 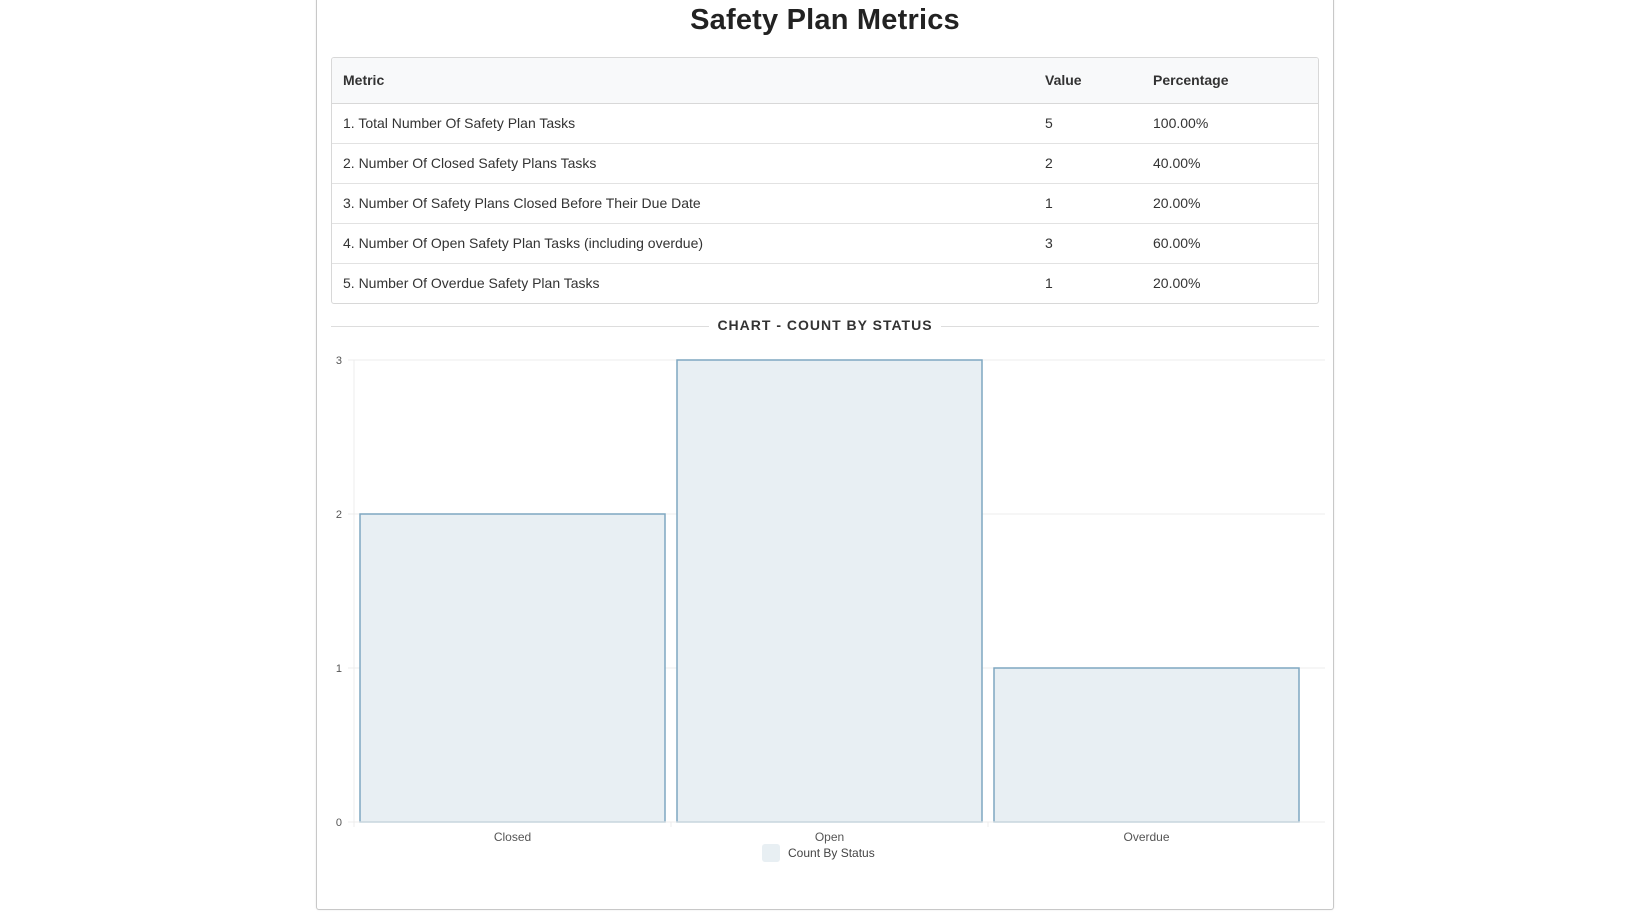 I want to click on table-header-row: Metric Value Percentage, so click(x=825, y=81).